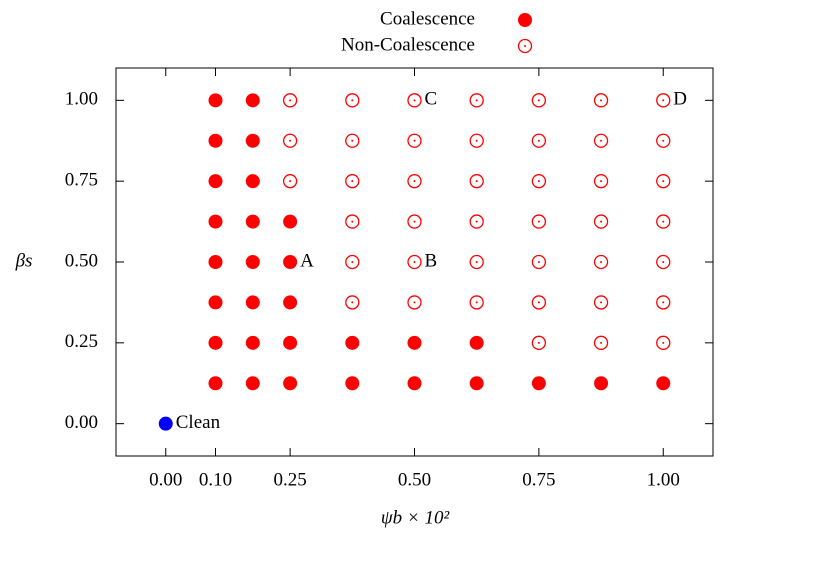 This screenshot has height=586, width=830. Describe the element at coordinates (431, 99) in the screenshot. I see `annotation: C` at that location.